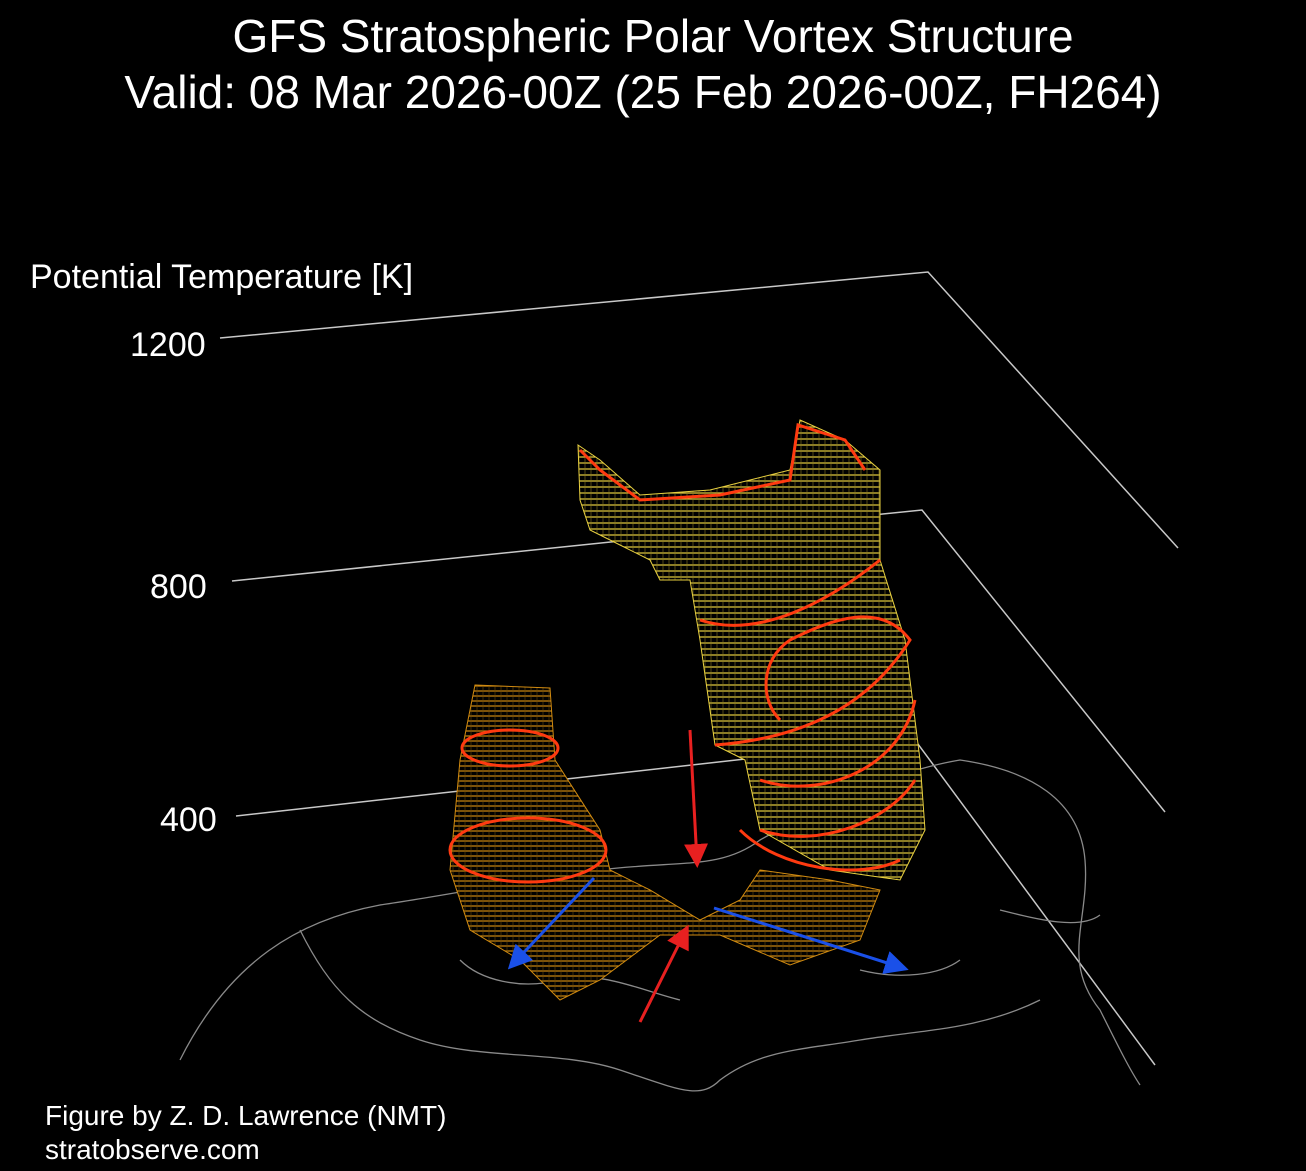 The image size is (1306, 1171). I want to click on contour-left-upper, so click(510, 748).